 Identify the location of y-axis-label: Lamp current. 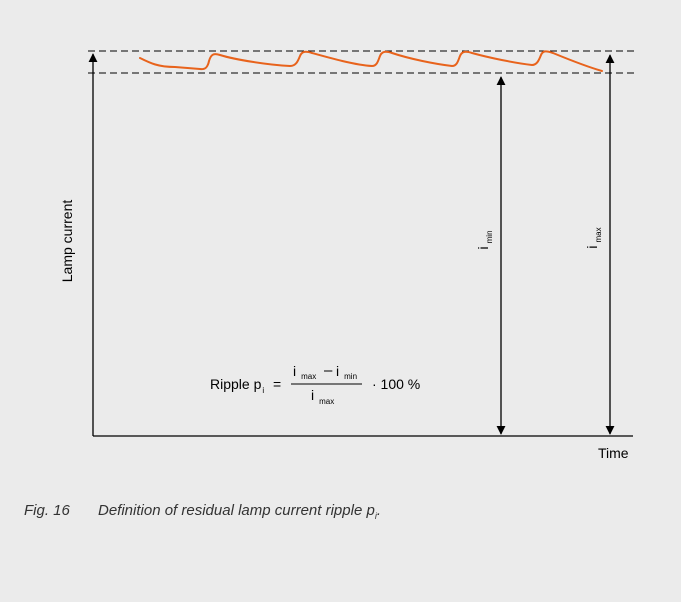
(67, 241).